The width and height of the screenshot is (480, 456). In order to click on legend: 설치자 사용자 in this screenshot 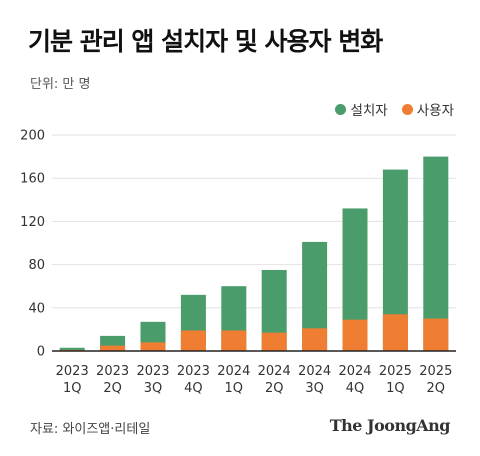, I will do `click(394, 109)`.